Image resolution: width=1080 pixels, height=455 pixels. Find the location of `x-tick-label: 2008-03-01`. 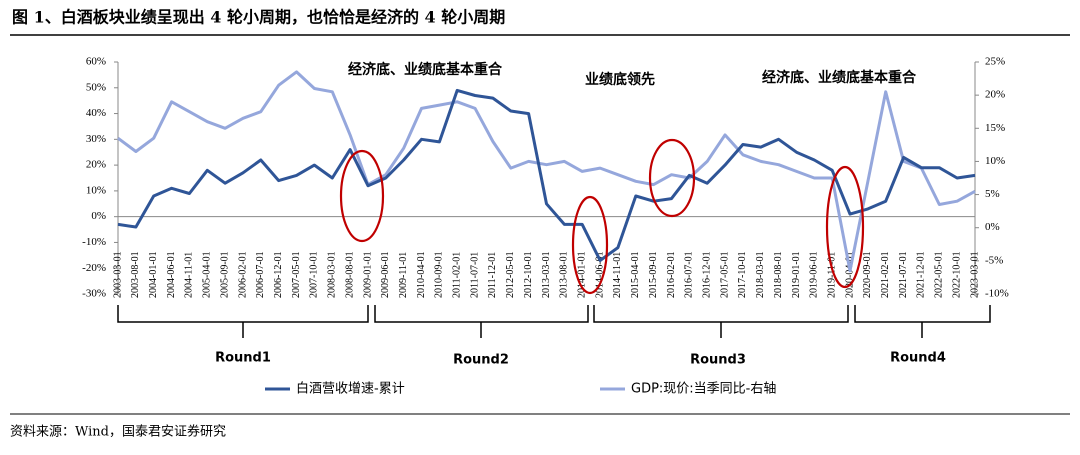

x-tick-label: 2008-03-01 is located at coordinates (332, 274).